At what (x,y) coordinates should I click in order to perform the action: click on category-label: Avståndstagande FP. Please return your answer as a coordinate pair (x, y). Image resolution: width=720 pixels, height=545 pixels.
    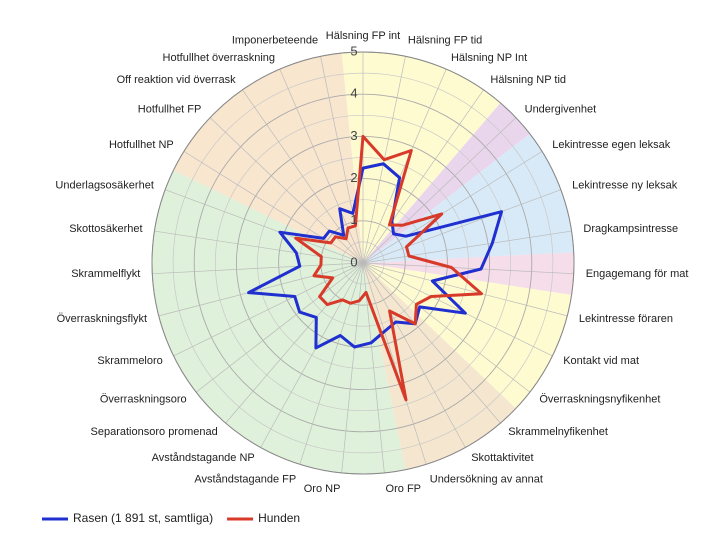
    Looking at the image, I should click on (245, 480).